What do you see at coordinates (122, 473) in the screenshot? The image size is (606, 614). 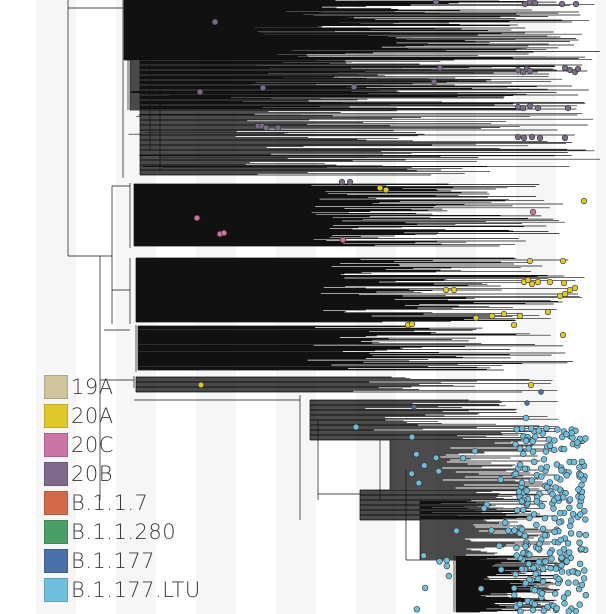 I see `legend-item: 20B` at bounding box center [122, 473].